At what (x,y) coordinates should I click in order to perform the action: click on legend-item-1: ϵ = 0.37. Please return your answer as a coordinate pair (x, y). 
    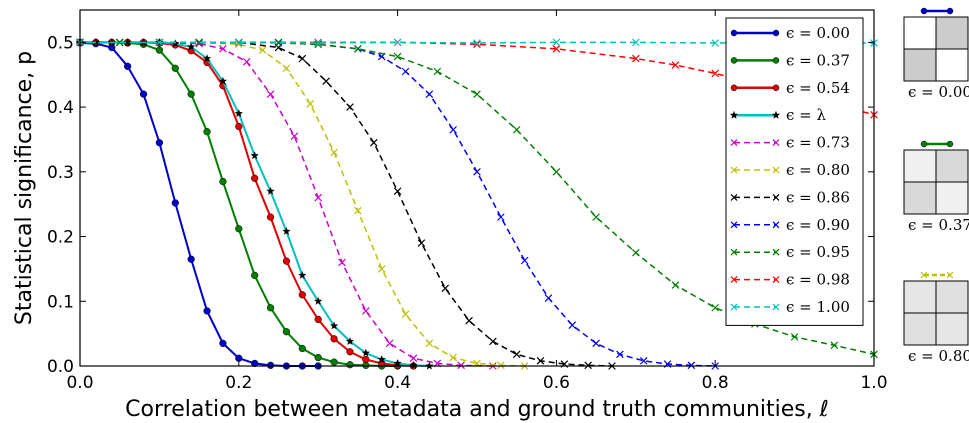
    Looking at the image, I should click on (790, 60).